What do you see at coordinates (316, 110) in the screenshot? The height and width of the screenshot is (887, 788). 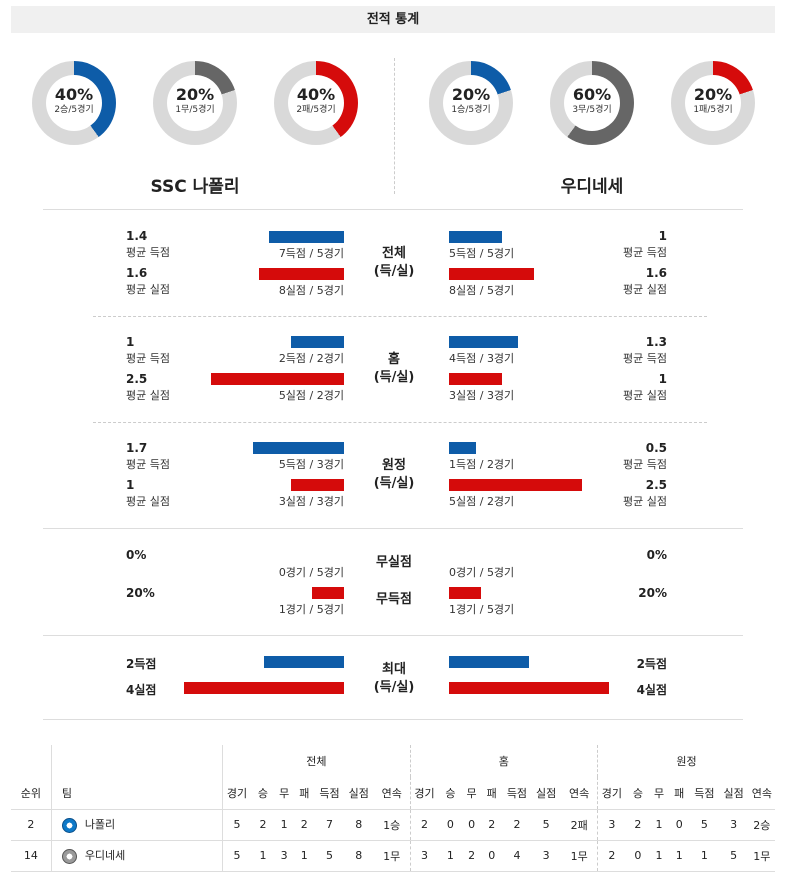 I see `donut-sub: 2패/5경기` at bounding box center [316, 110].